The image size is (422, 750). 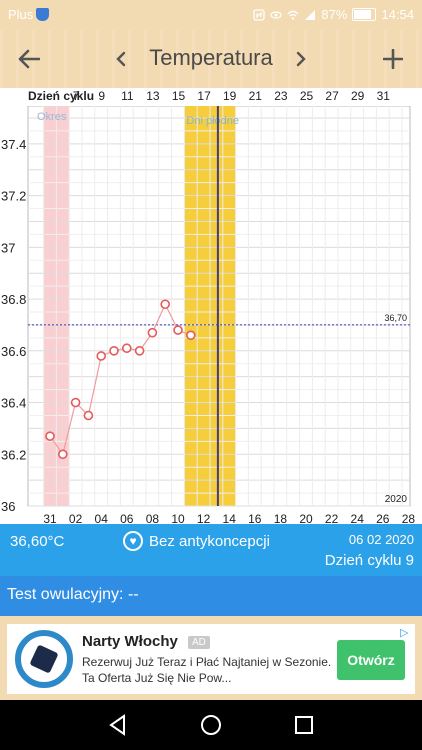 What do you see at coordinates (334, 14) in the screenshot?
I see `battery-percent: 87%` at bounding box center [334, 14].